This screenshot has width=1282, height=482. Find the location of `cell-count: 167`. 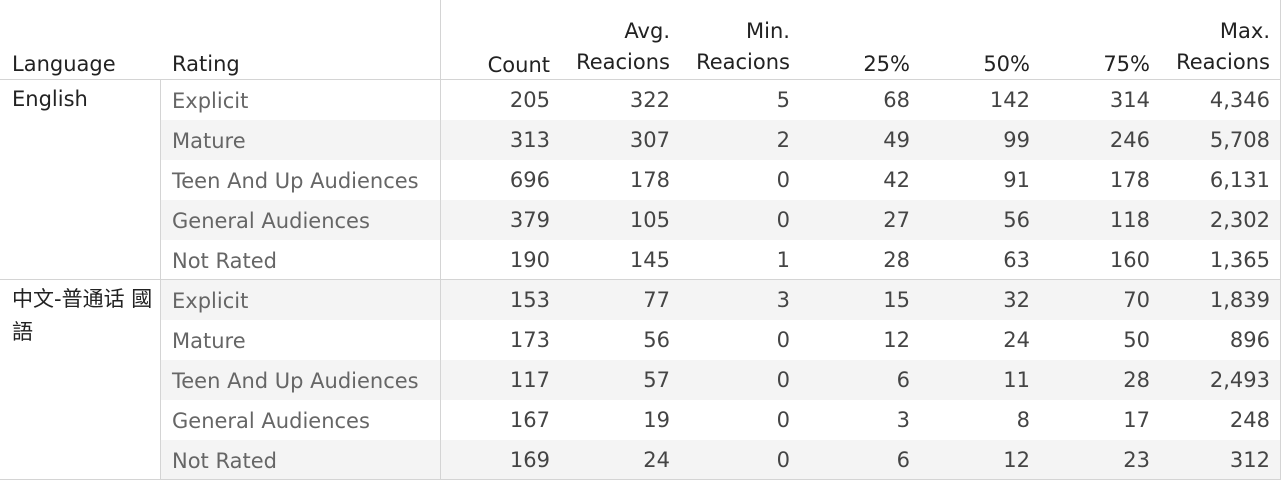

cell-count: 167 is located at coordinates (529, 420).